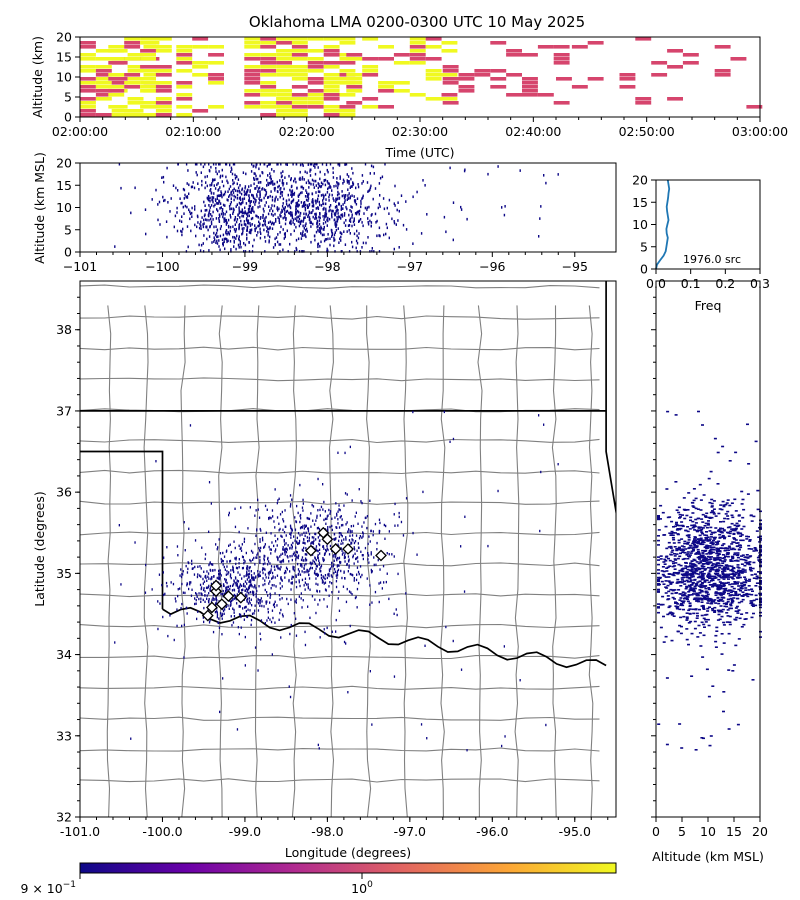 Image resolution: width=800 pixels, height=900 pixels. Describe the element at coordinates (39, 208) in the screenshot. I see `longitude-altitude-ylabel: Altitude (km MSL)` at that location.